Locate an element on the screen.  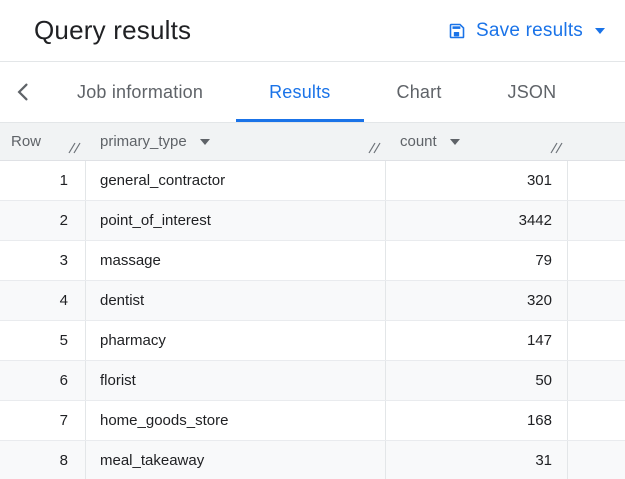
save-results-button: Save results is located at coordinates (526, 31).